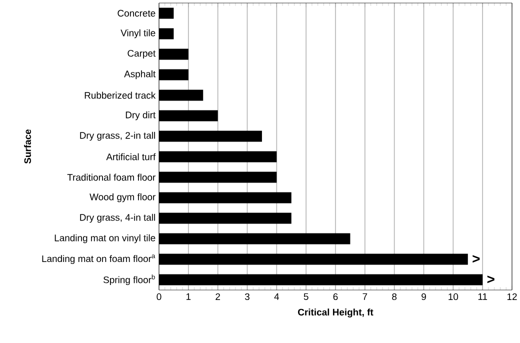  I want to click on x-tick-label: 10, so click(453, 296).